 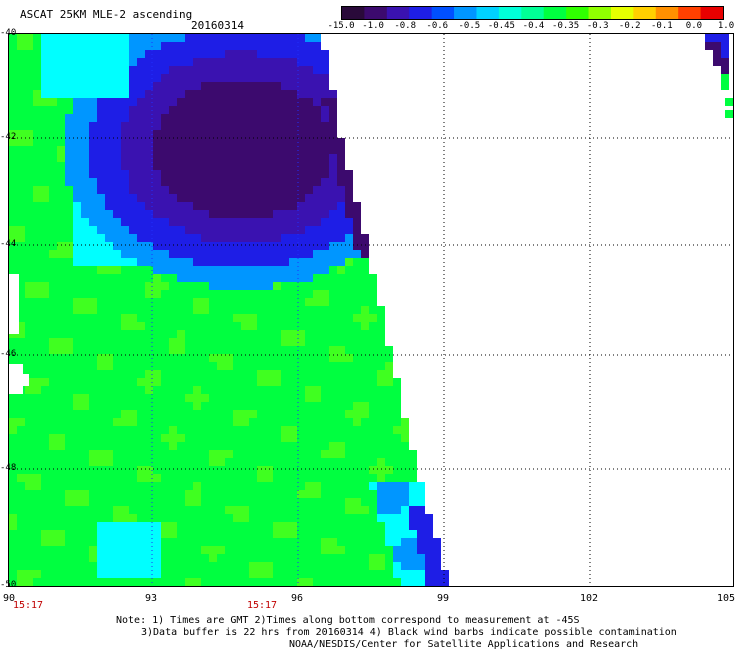 I want to click on colorbar-segment, so click(x=622, y=13).